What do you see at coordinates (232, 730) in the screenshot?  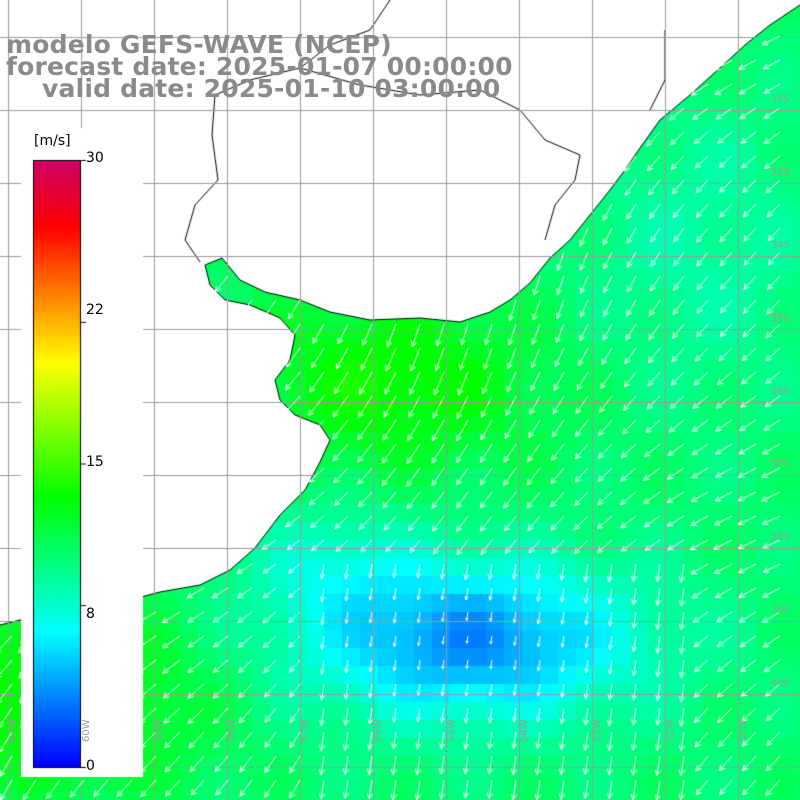 I see `lon-label: 58W` at bounding box center [232, 730].